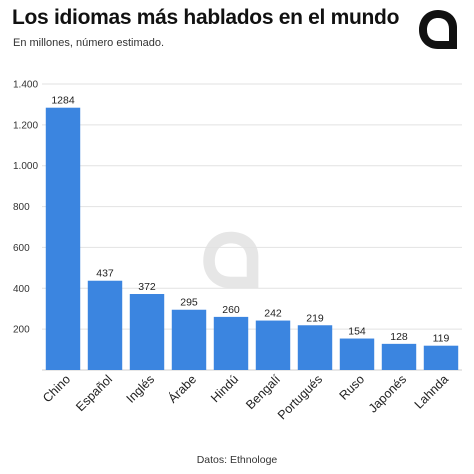 The height and width of the screenshot is (474, 474). What do you see at coordinates (140, 388) in the screenshot?
I see `x-category-label: Inglés` at bounding box center [140, 388].